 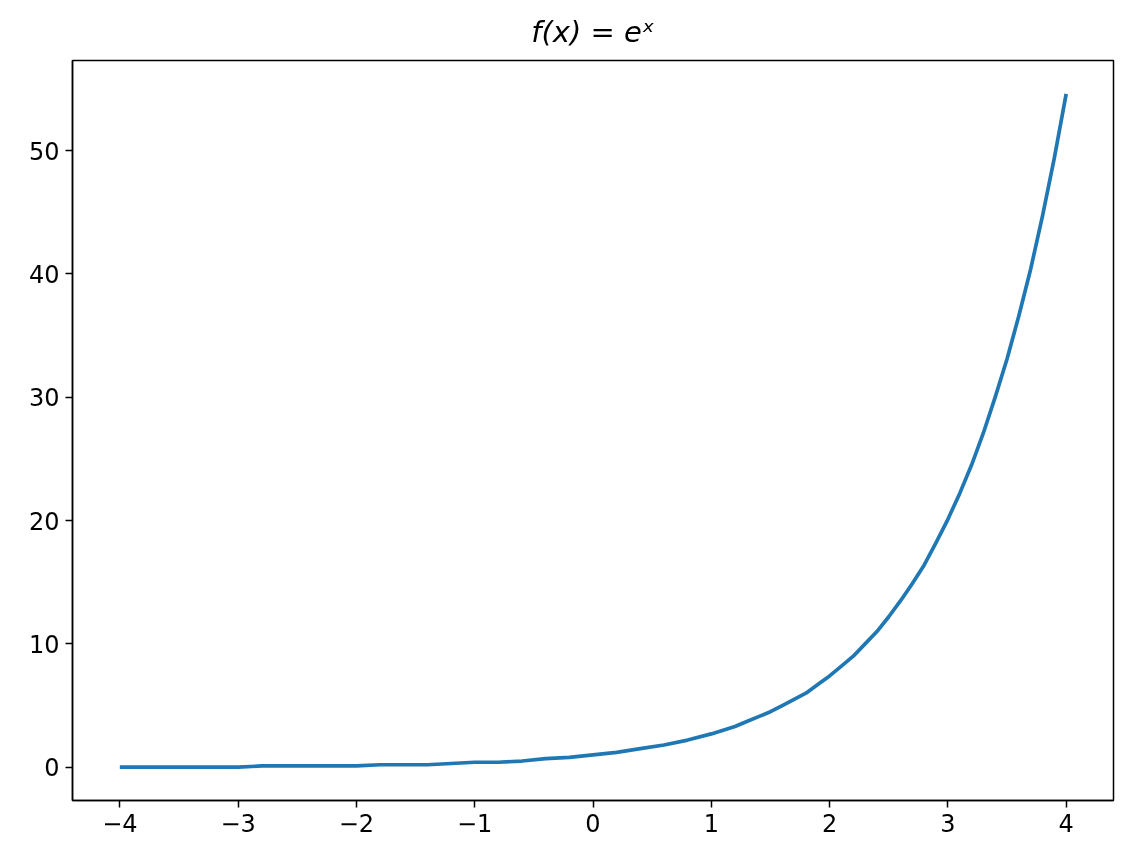 I want to click on x-tick-label: −4, so click(x=120, y=823).